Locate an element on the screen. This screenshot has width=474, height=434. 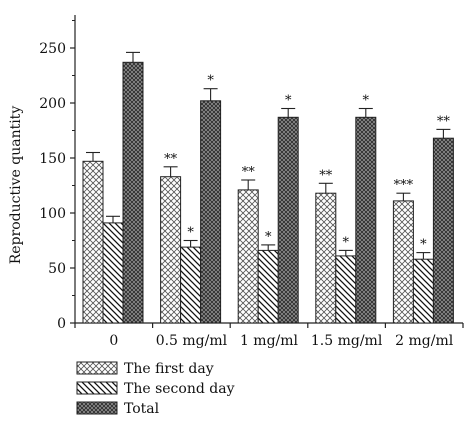
x-tick-label: 1.5 mg/ml is located at coordinates (347, 341).